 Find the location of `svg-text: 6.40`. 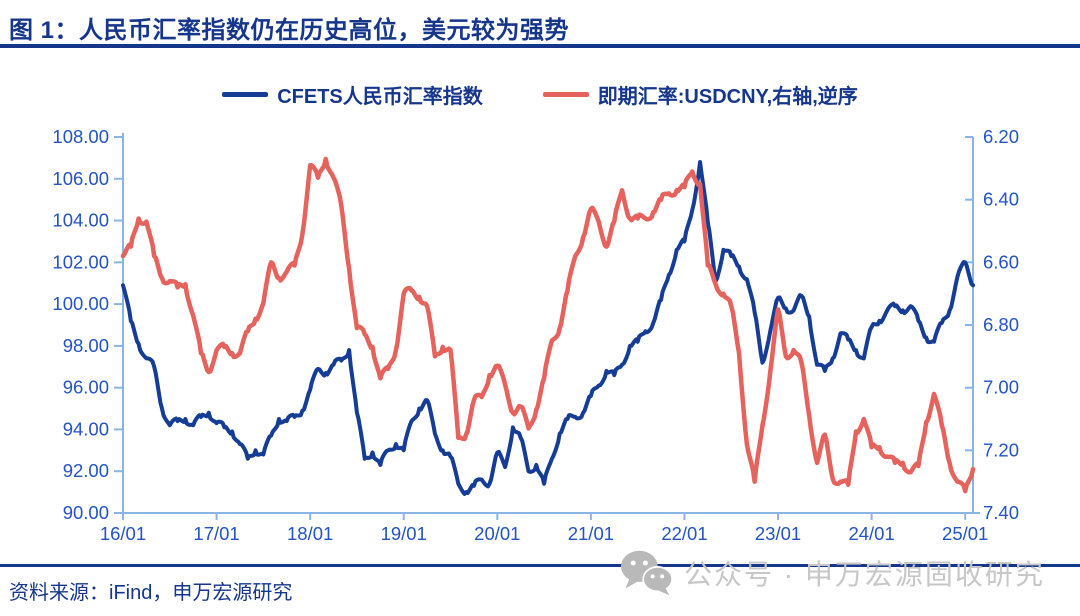

svg-text: 6.40 is located at coordinates (1001, 199).